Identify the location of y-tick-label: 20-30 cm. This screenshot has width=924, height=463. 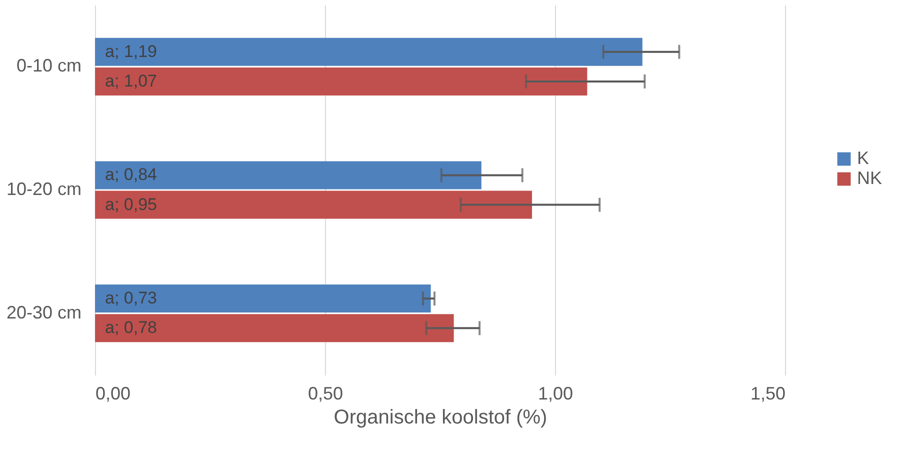
(44, 312).